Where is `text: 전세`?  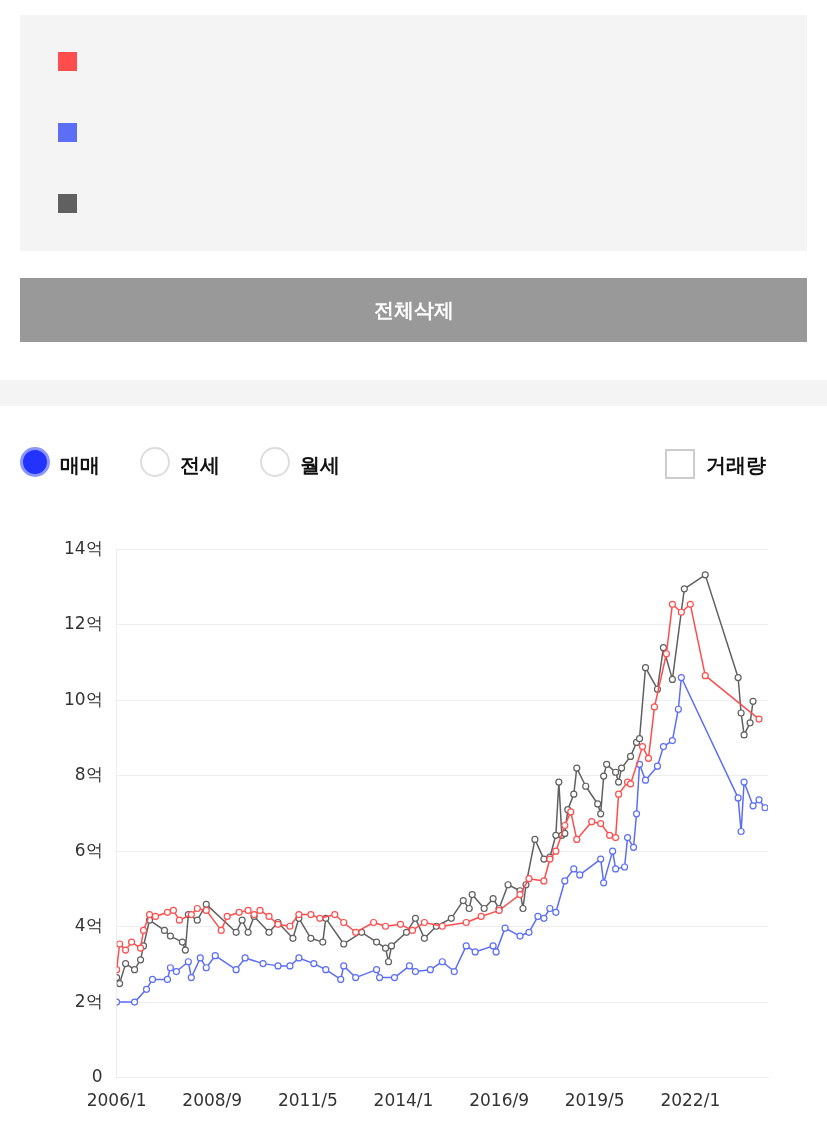 text: 전세 is located at coordinates (200, 465).